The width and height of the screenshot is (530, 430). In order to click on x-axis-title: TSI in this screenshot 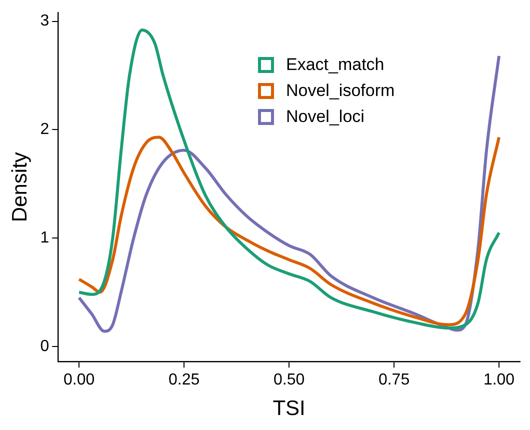, I will do `click(289, 408)`.